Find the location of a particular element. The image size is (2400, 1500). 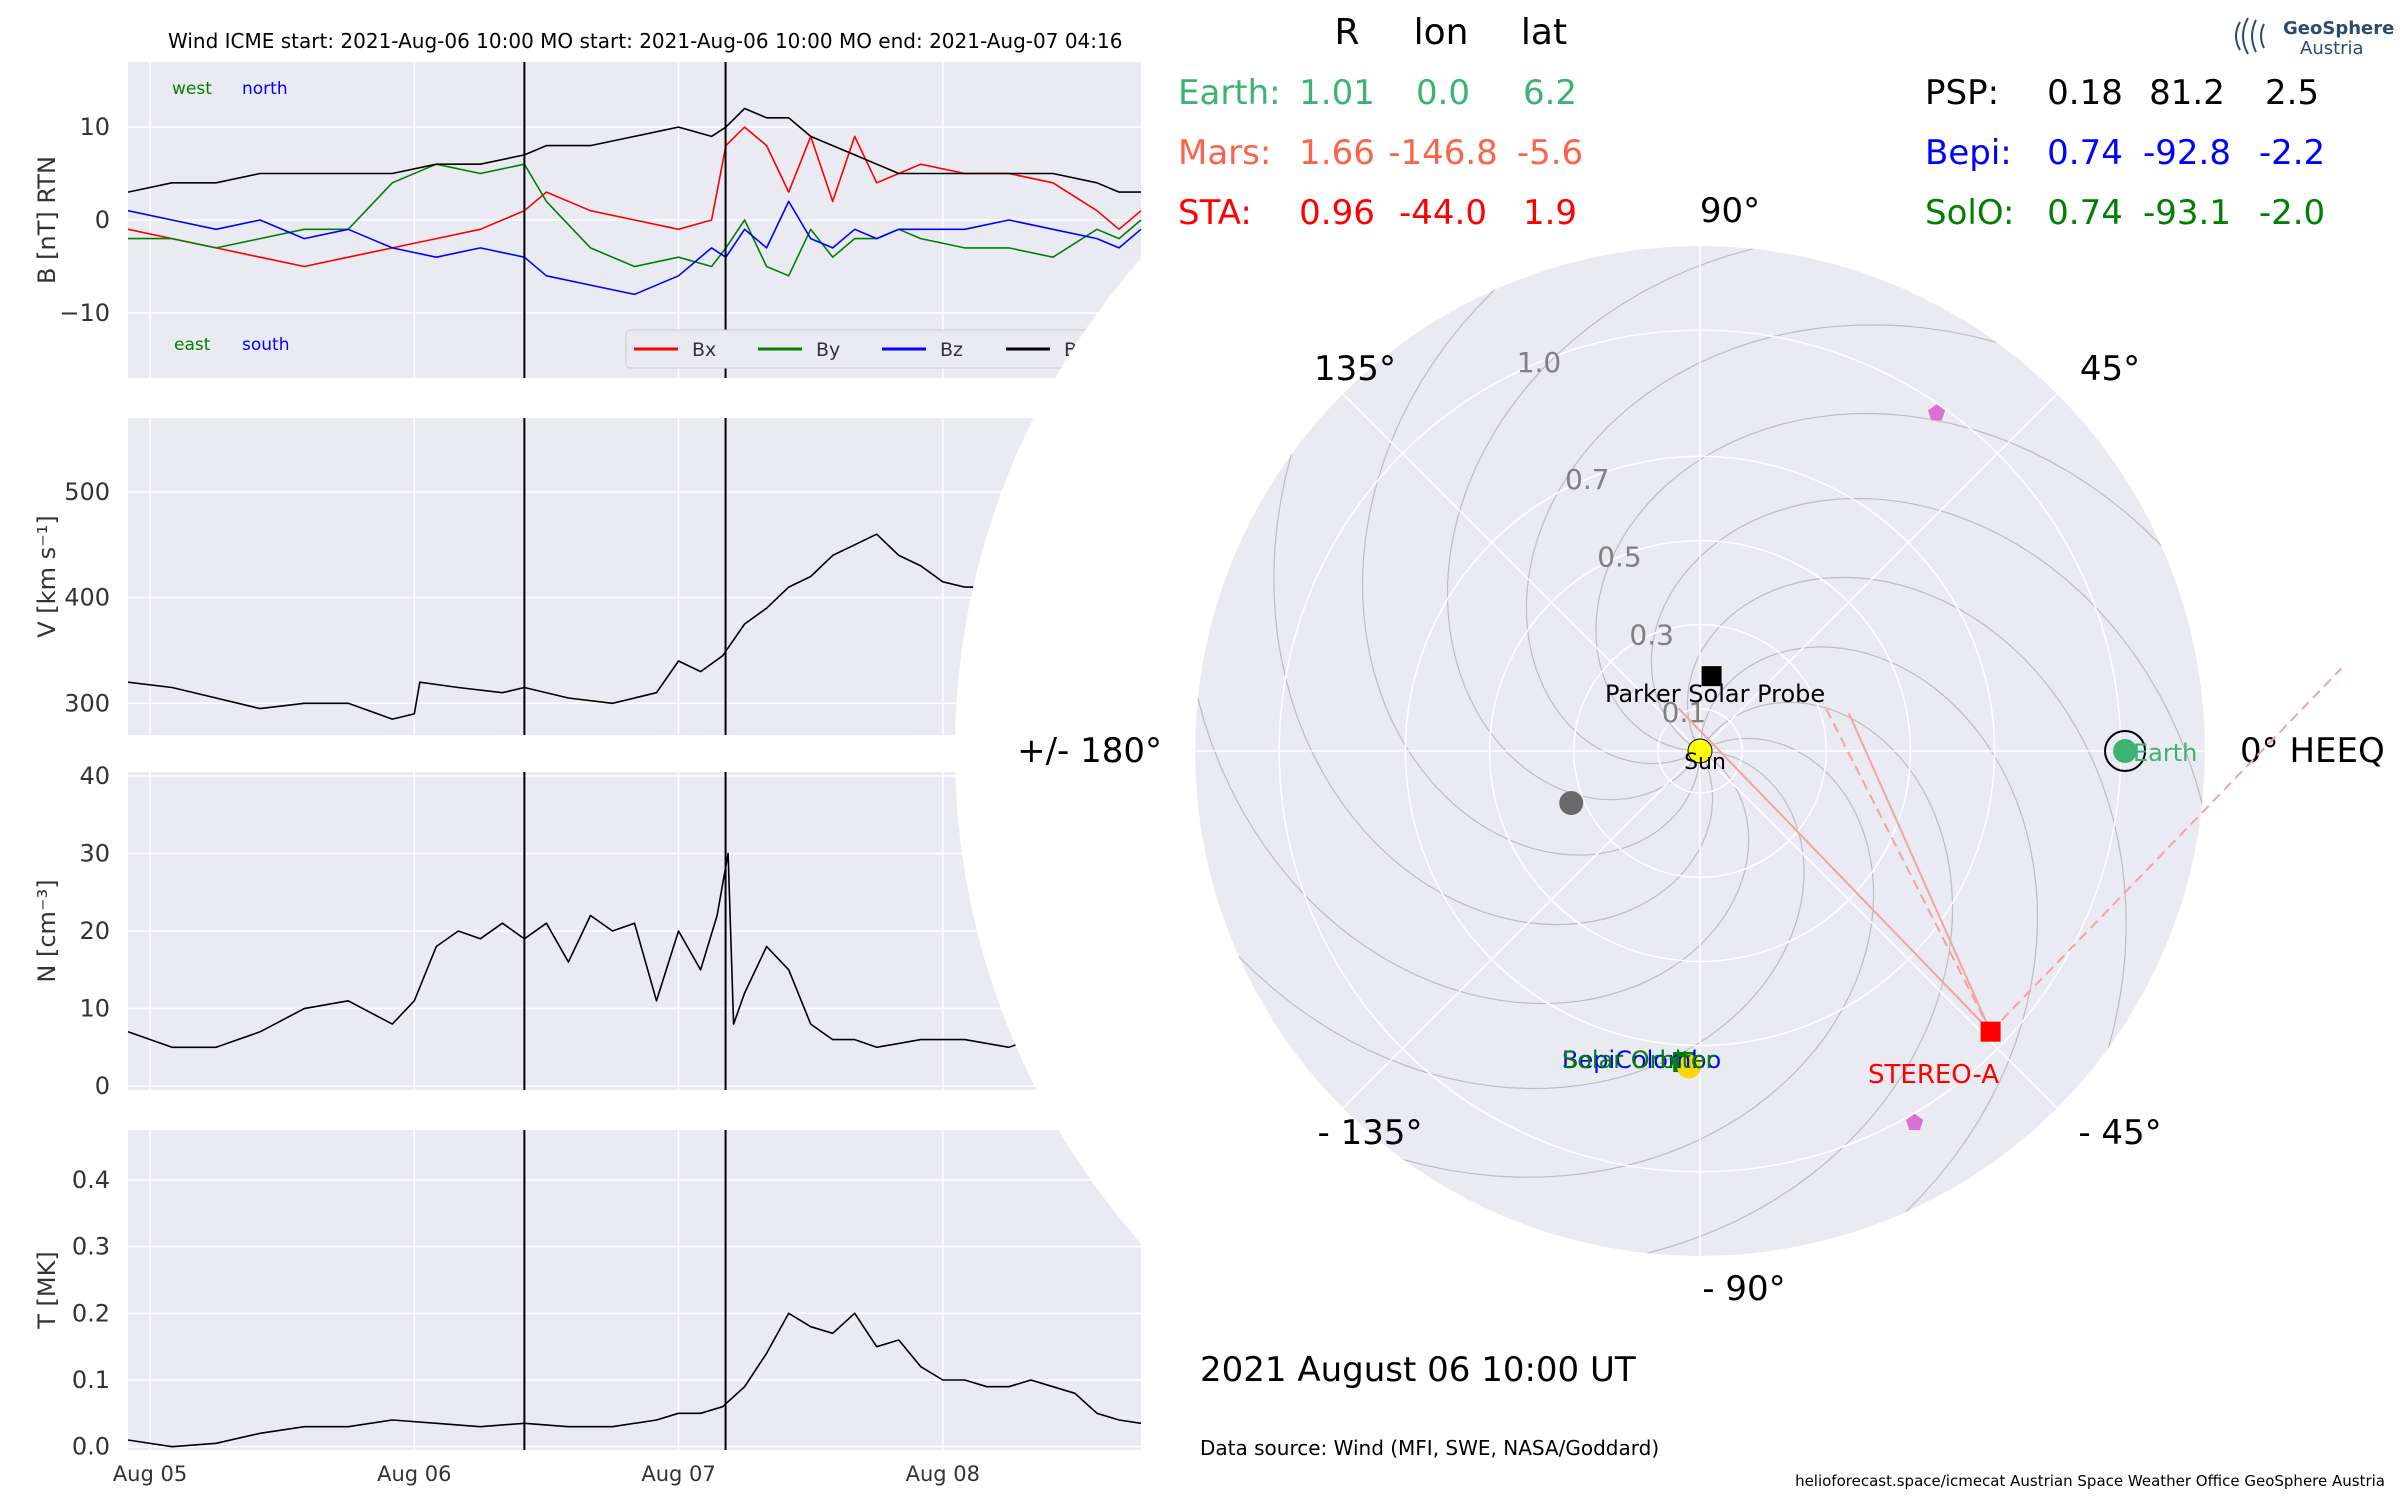

series-line-t is located at coordinates (634, 1380).